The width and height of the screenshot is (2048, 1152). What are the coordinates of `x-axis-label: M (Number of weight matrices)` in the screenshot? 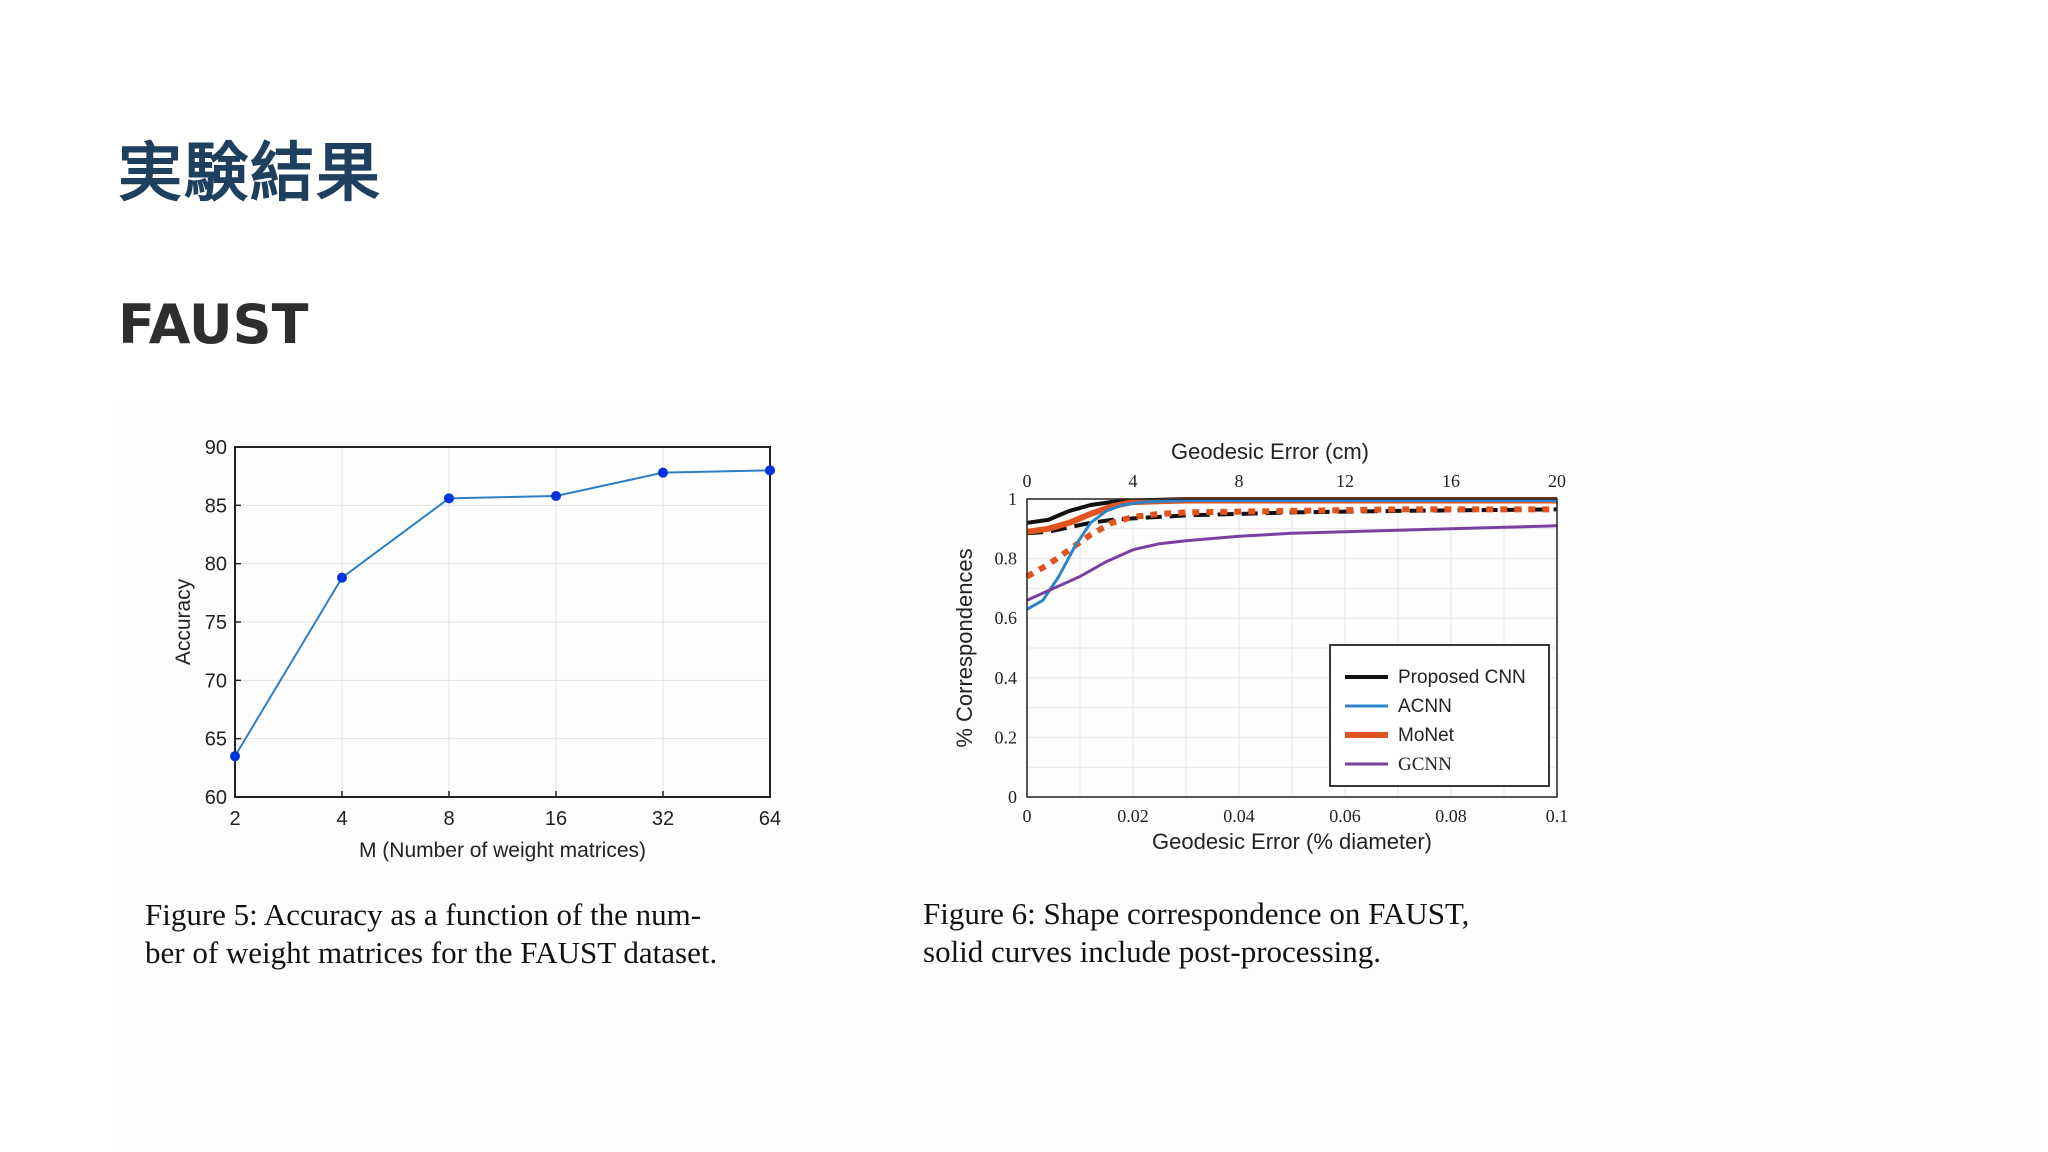 It's located at (502, 850).